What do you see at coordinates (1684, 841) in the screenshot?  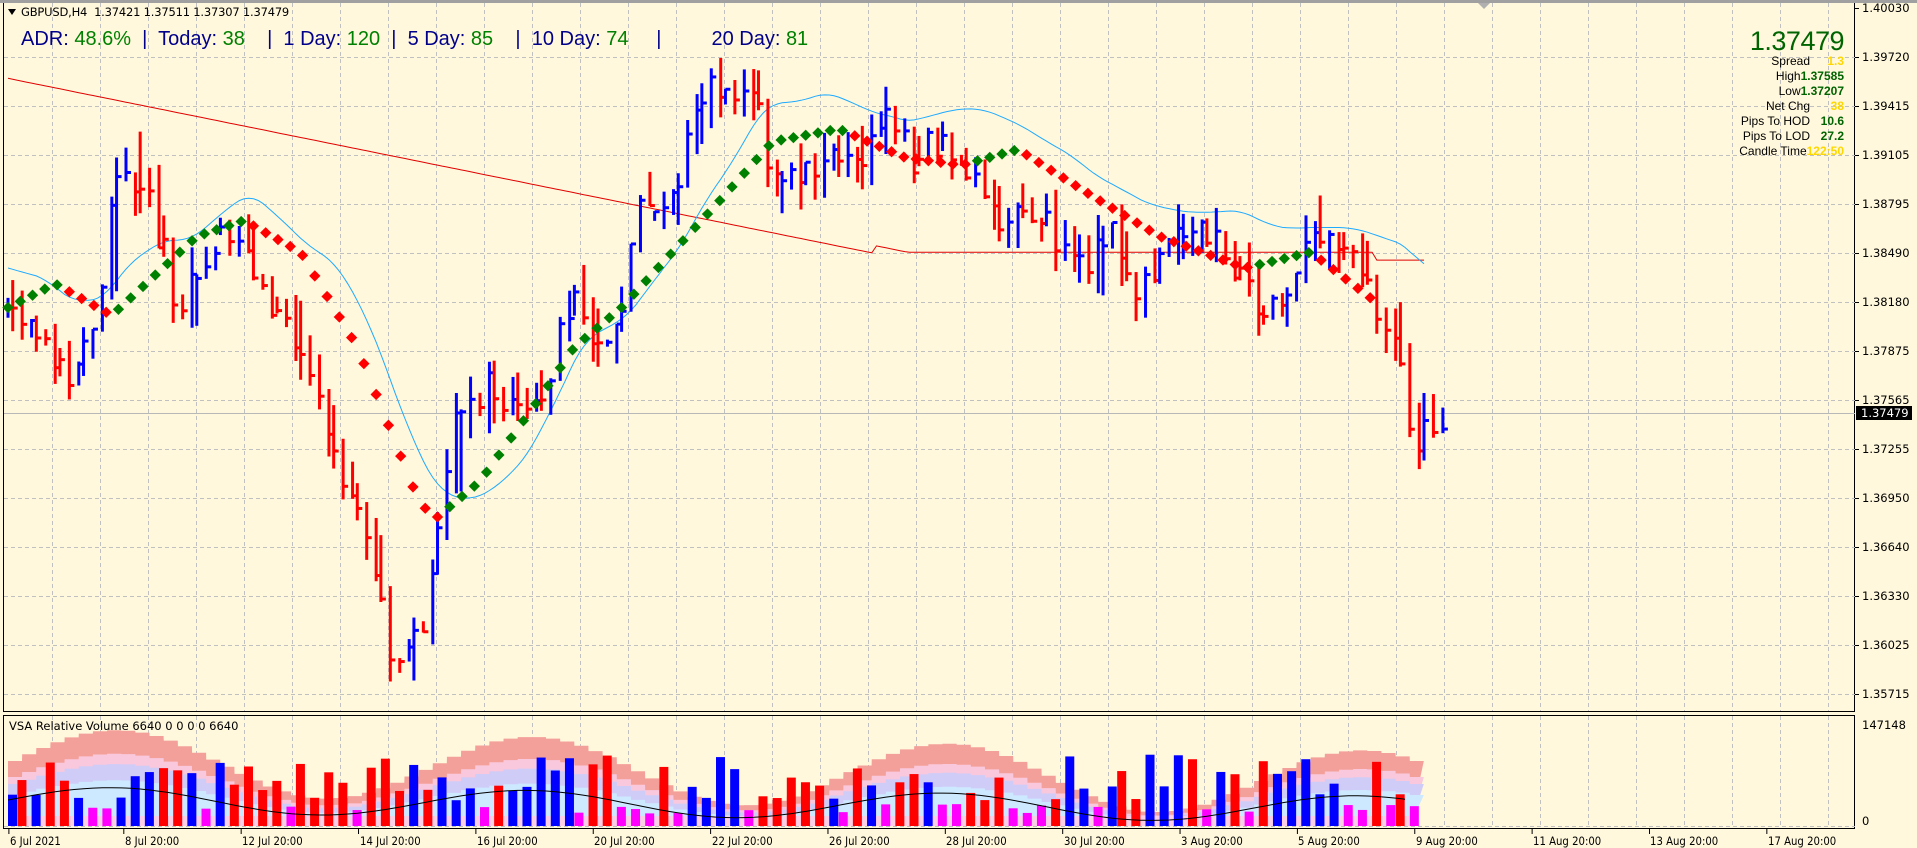 I see `time-axis-label: 13 Aug 20:00` at bounding box center [1684, 841].